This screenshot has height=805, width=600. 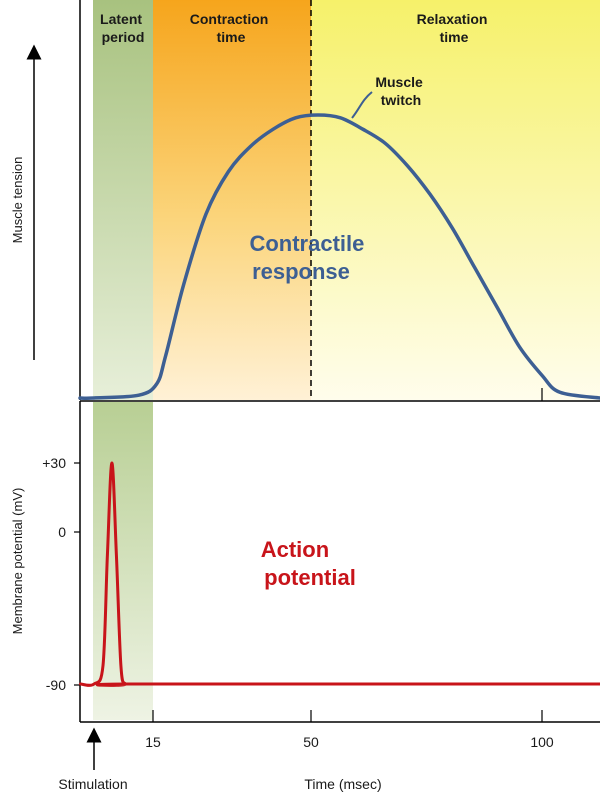 What do you see at coordinates (56, 685) in the screenshot?
I see `y-tick-label-minus90: -90` at bounding box center [56, 685].